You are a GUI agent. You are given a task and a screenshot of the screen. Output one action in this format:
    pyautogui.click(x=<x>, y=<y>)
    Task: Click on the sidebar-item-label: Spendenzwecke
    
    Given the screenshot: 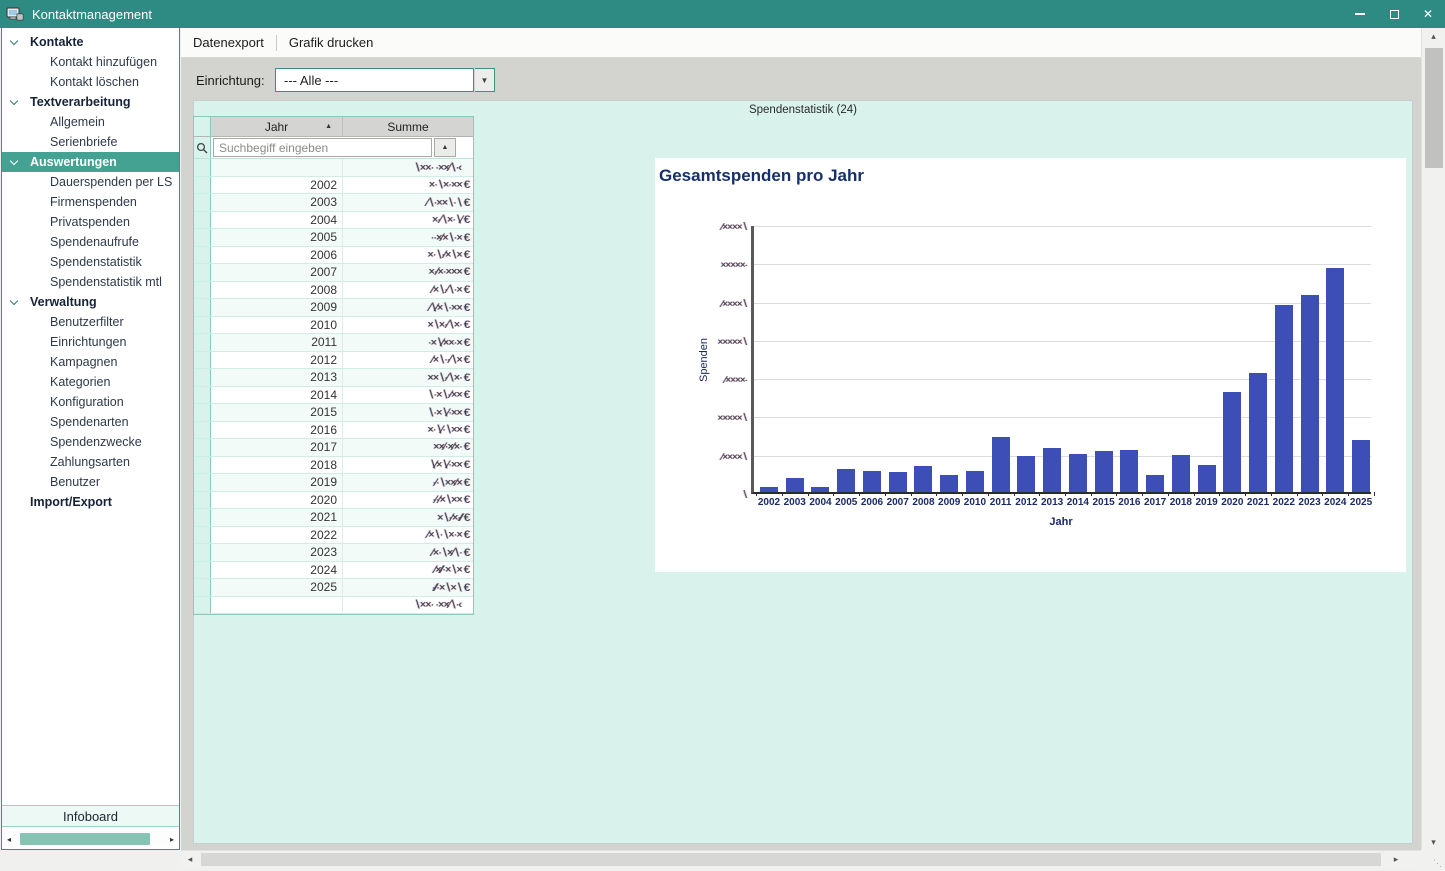 What is the action you would take?
    pyautogui.click(x=96, y=442)
    